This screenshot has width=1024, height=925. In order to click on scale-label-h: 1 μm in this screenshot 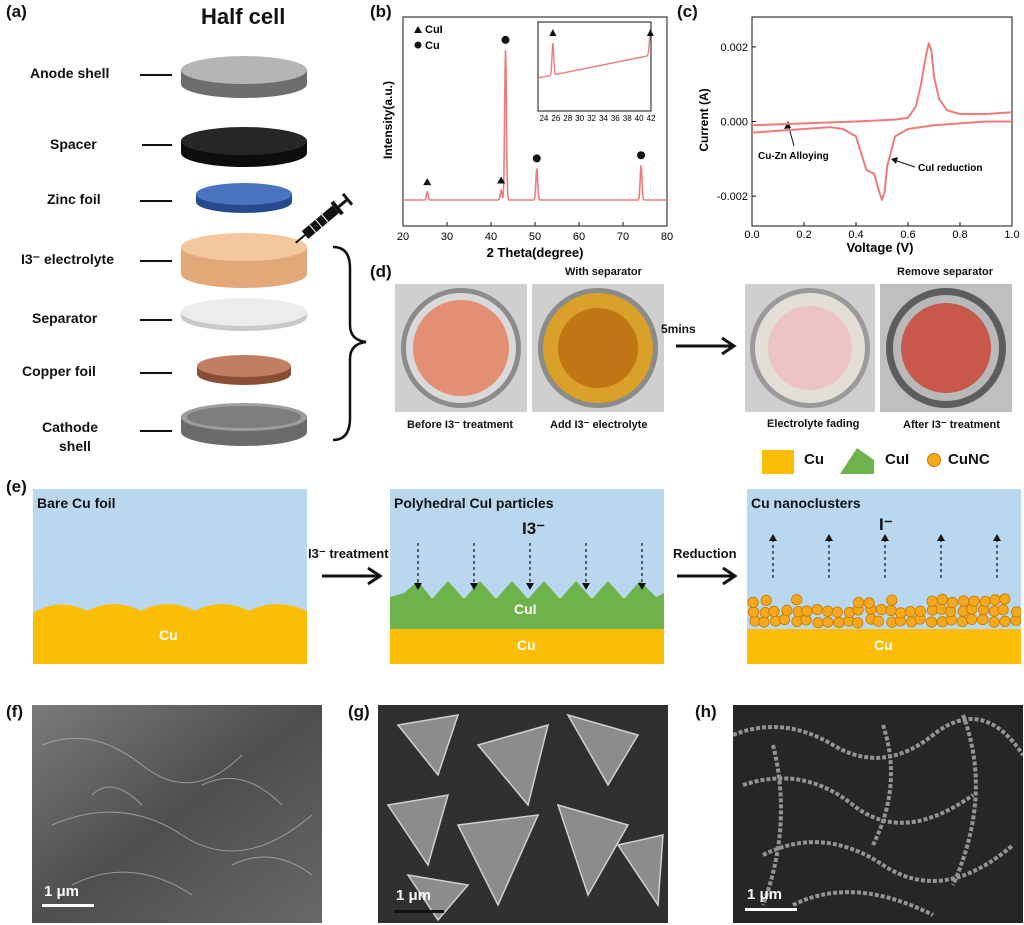, I will do `click(765, 894)`.